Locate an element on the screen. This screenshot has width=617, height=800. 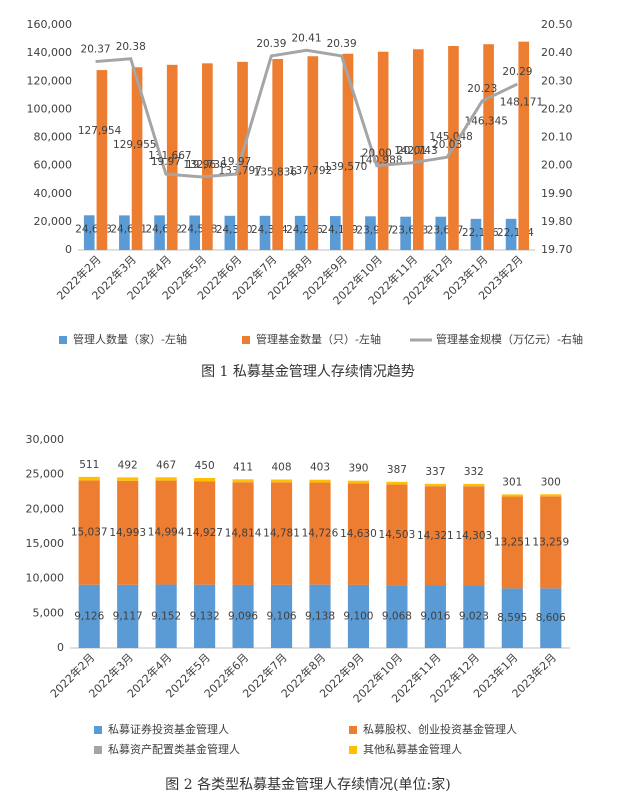
value-label: 9,068 is located at coordinates (397, 617).